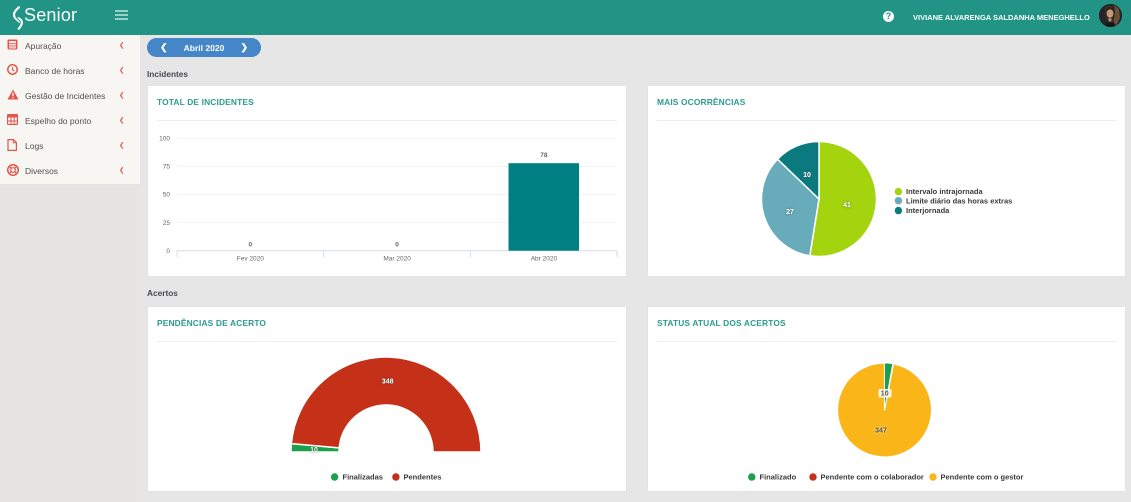 Image resolution: width=1131 pixels, height=502 pixels. What do you see at coordinates (872, 477) in the screenshot?
I see `svg-text: Pendente com o colaborador` at bounding box center [872, 477].